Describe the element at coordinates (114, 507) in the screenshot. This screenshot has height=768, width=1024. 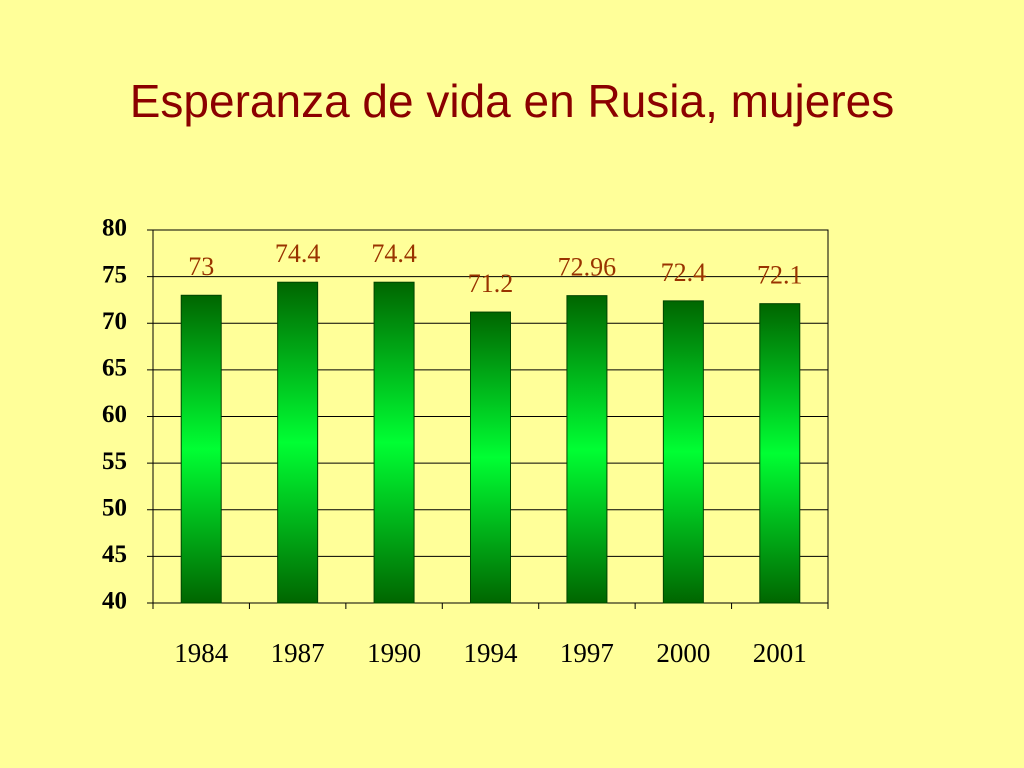
I see `y-tick-label: 50` at that location.